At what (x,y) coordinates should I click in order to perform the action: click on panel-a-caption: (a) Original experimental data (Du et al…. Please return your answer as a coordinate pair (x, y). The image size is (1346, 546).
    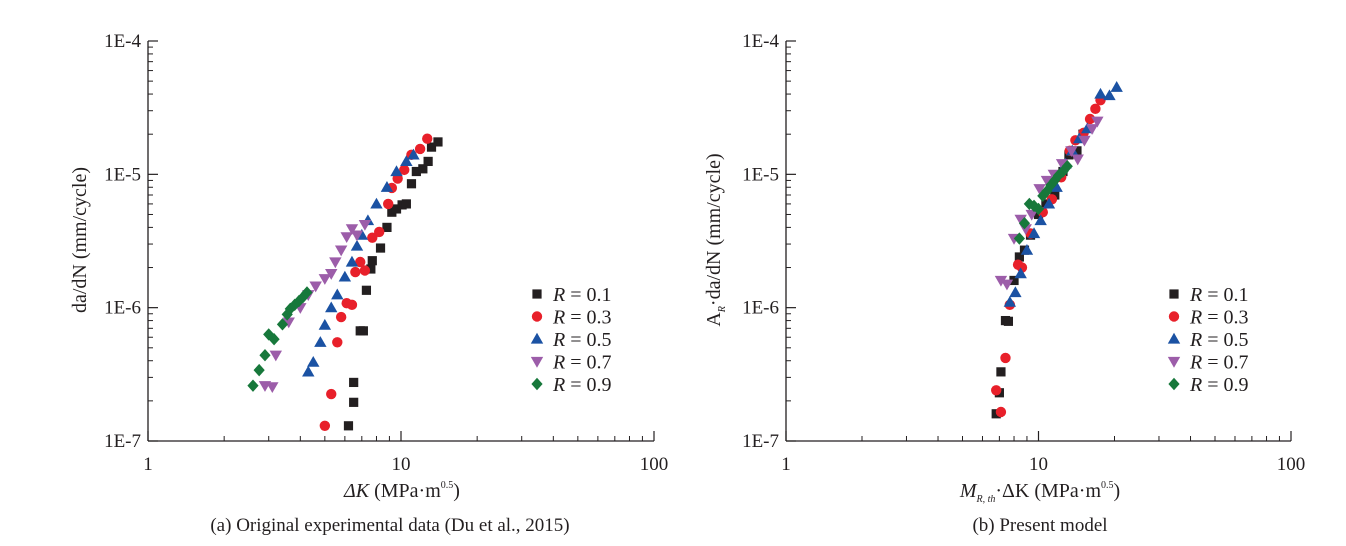
    Looking at the image, I should click on (389, 525).